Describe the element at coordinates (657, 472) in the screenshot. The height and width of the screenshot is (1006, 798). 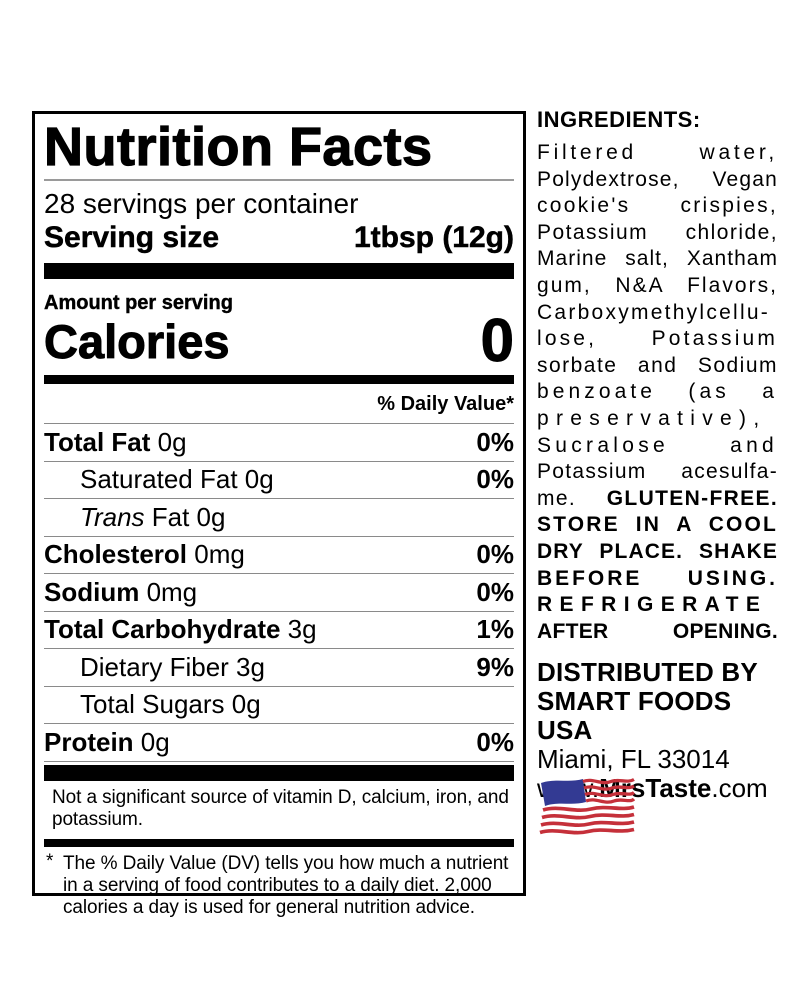
I see `ingredients-line: Potassium acesulfa-` at that location.